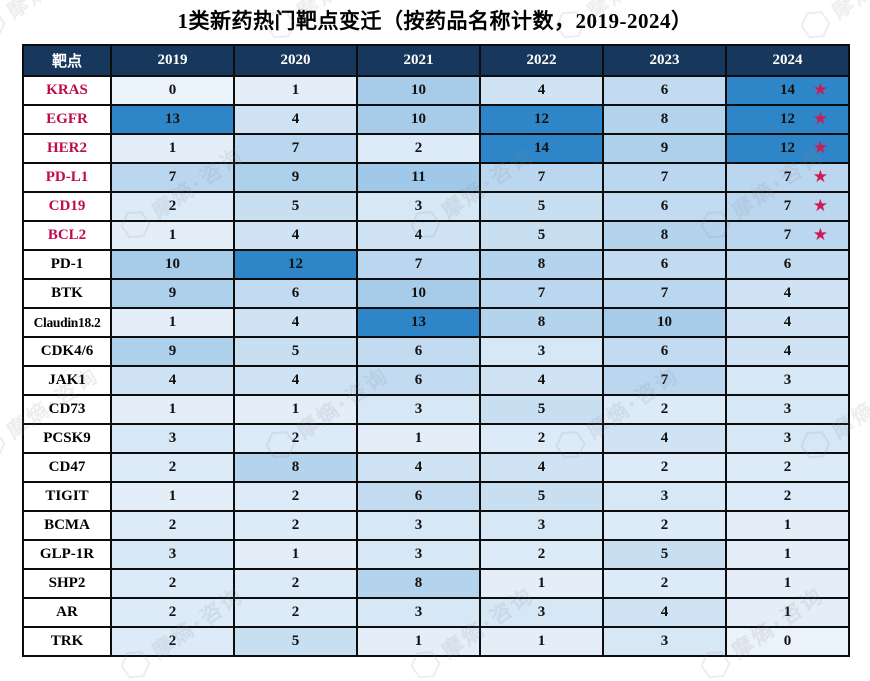 This screenshot has width=870, height=681. I want to click on table-row-PCSK9: PCSK9 3 2 1 2 4 3, so click(436, 438).